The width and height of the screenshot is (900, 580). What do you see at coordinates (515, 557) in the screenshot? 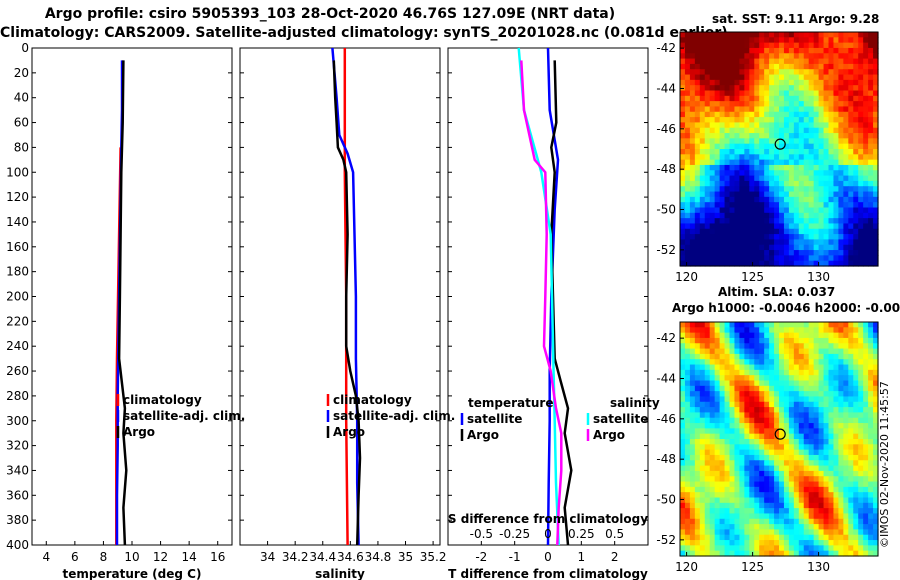
I see `x-tick-label: -1` at bounding box center [515, 557].